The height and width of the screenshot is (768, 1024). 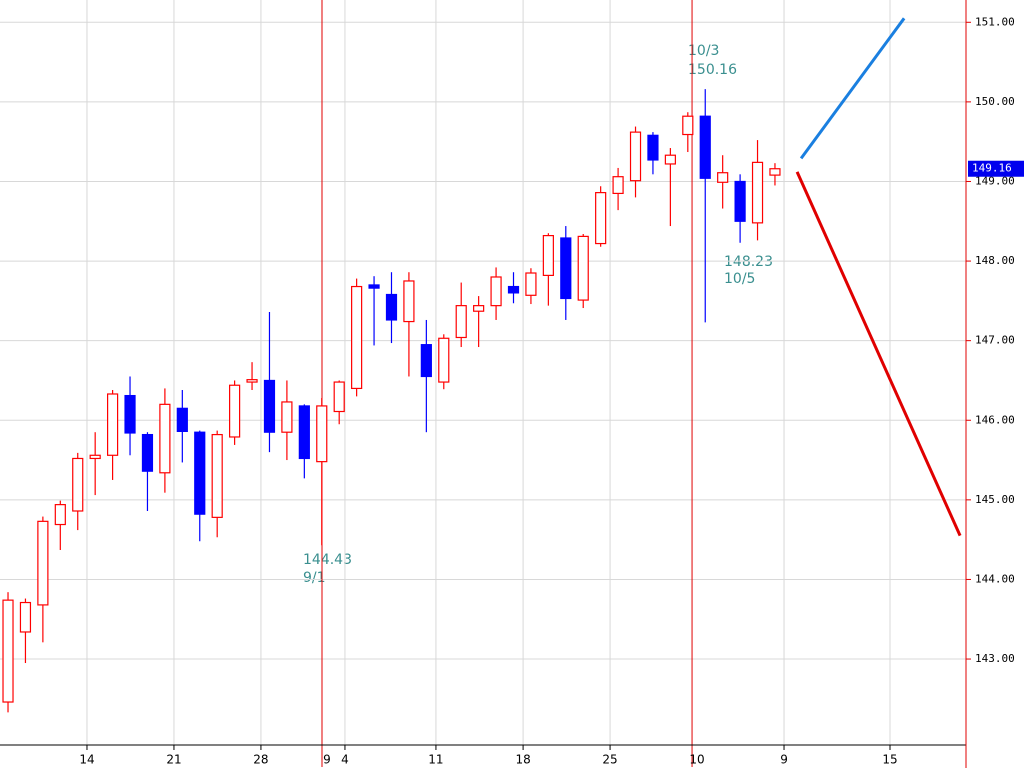 What do you see at coordinates (327, 560) in the screenshot?
I see `annotation-price: 144.43` at bounding box center [327, 560].